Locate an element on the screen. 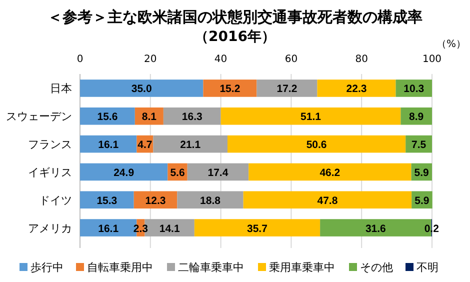 The width and height of the screenshot is (470, 282). legend-label: 歩行中 is located at coordinates (47, 267).